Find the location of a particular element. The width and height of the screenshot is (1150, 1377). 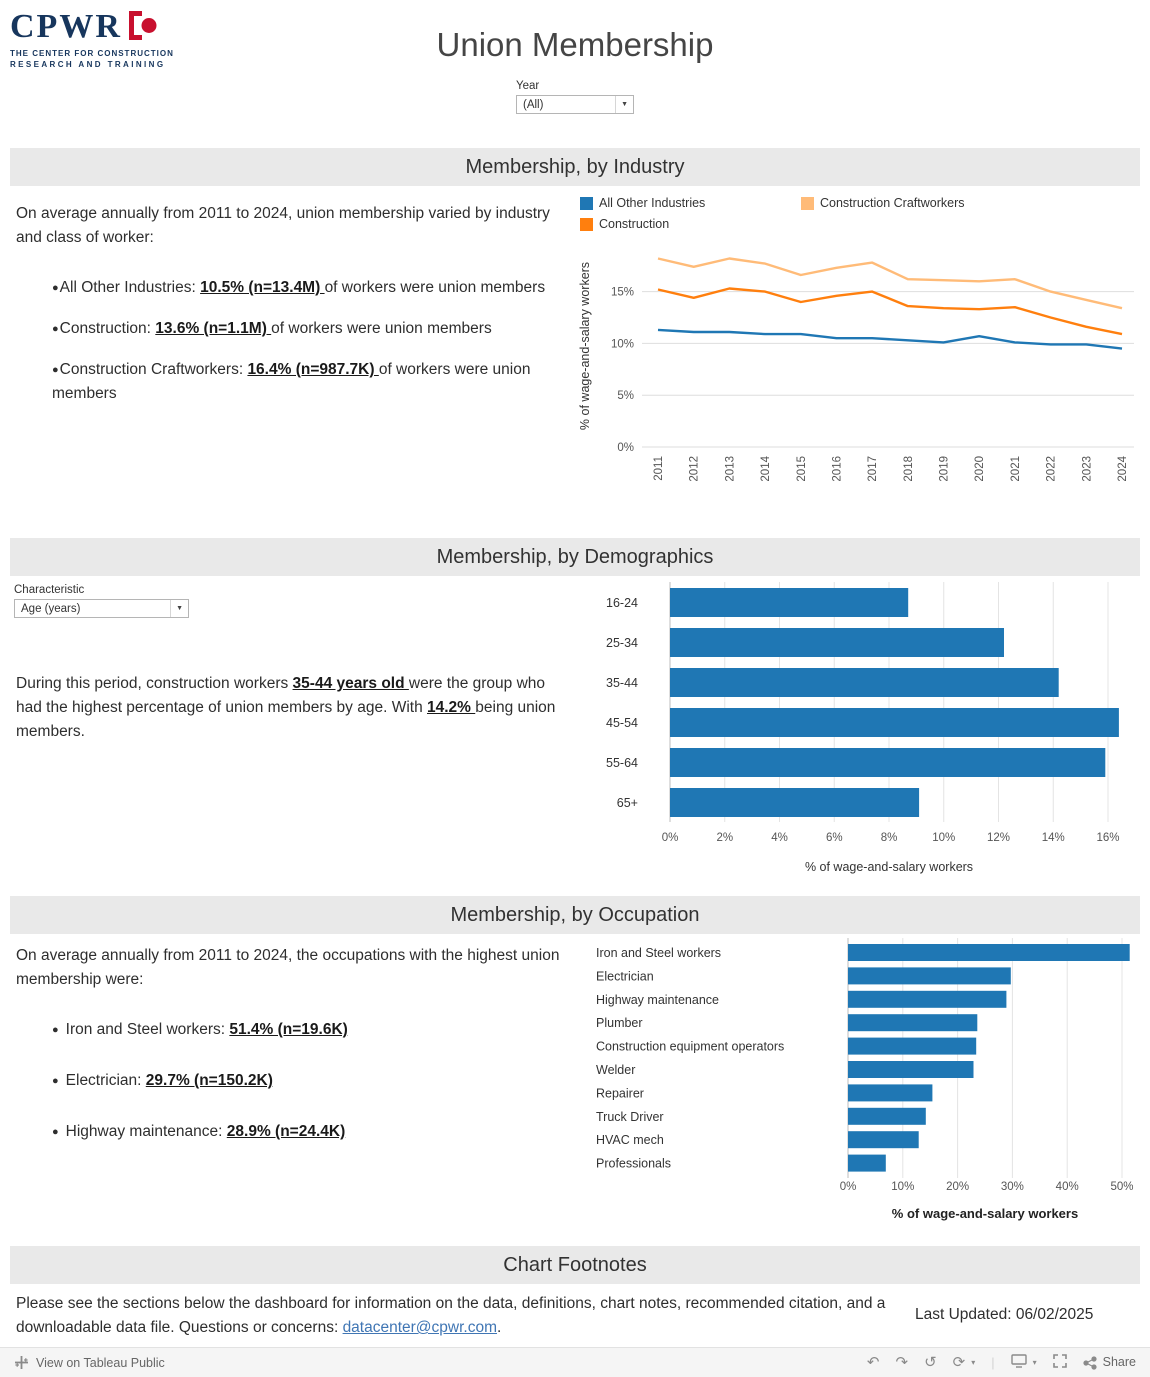

svg-text: 2014 is located at coordinates (766, 468).